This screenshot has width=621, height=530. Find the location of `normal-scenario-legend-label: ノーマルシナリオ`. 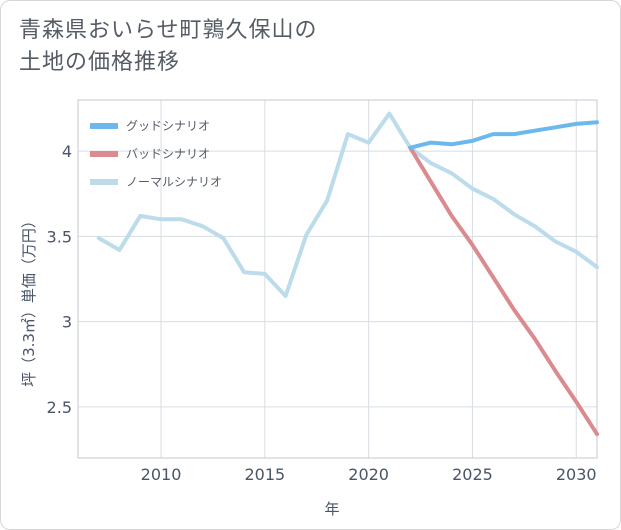

normal-scenario-legend-label: ノーマルシナリオ is located at coordinates (174, 182).